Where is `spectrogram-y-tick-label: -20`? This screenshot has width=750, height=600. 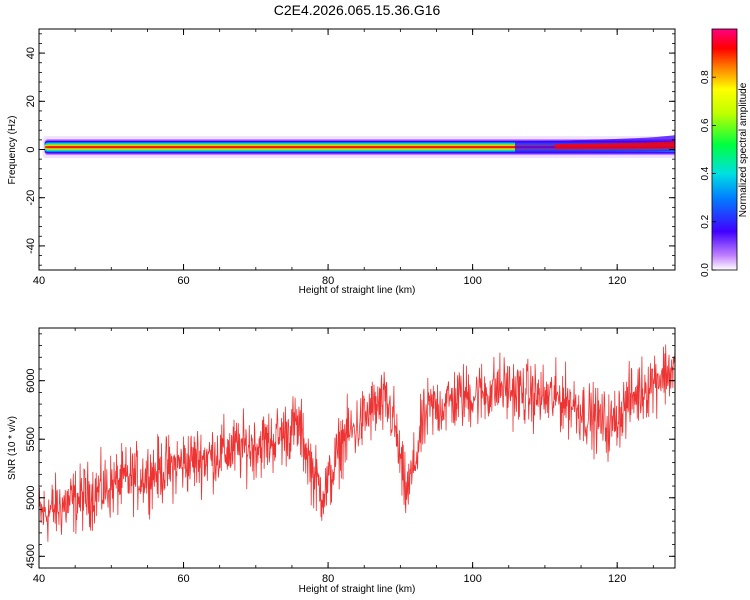
spectrogram-y-tick-label: -20 is located at coordinates (31, 198).